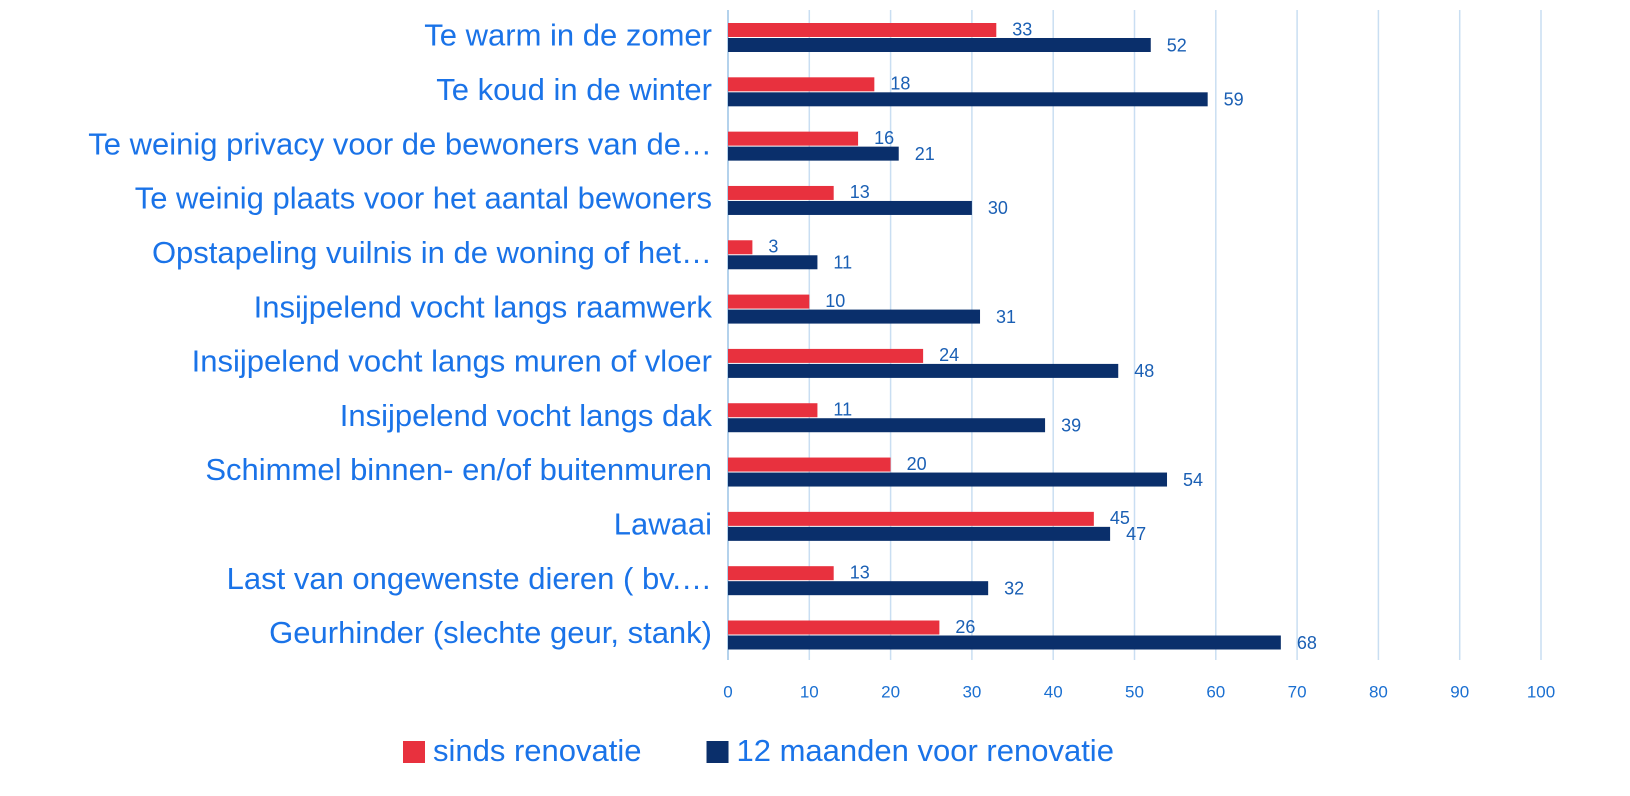  I want to click on x-tick-label: 30, so click(971, 691).